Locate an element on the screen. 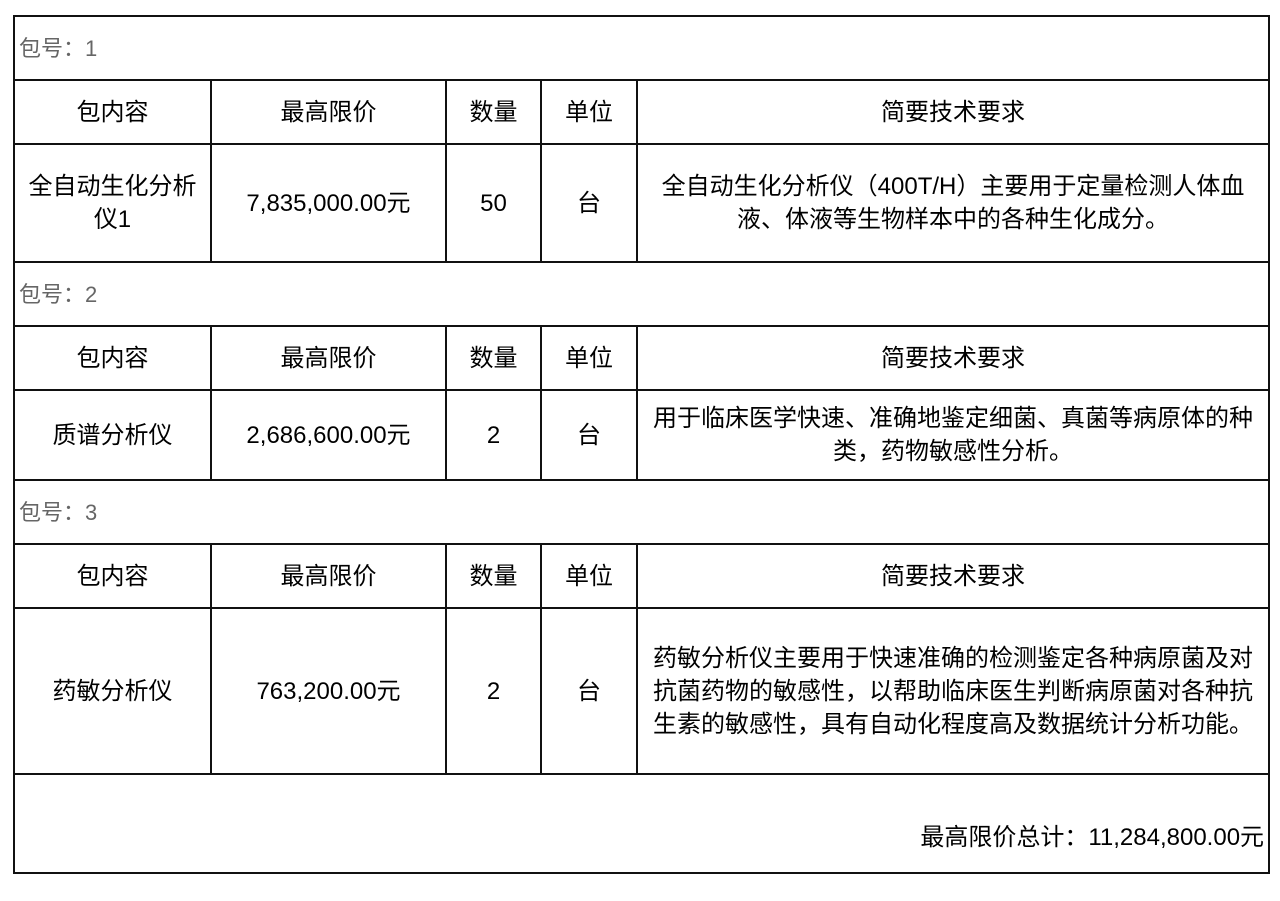  package-row: 包号：1 is located at coordinates (641, 48).